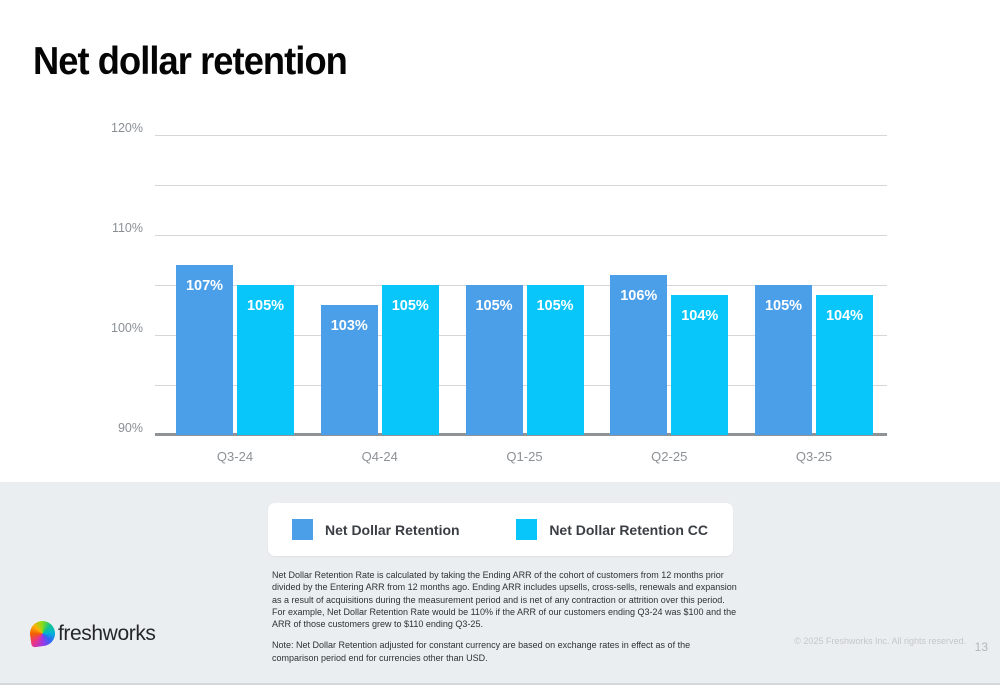  I want to click on bar-value-label: 106%, so click(639, 296).